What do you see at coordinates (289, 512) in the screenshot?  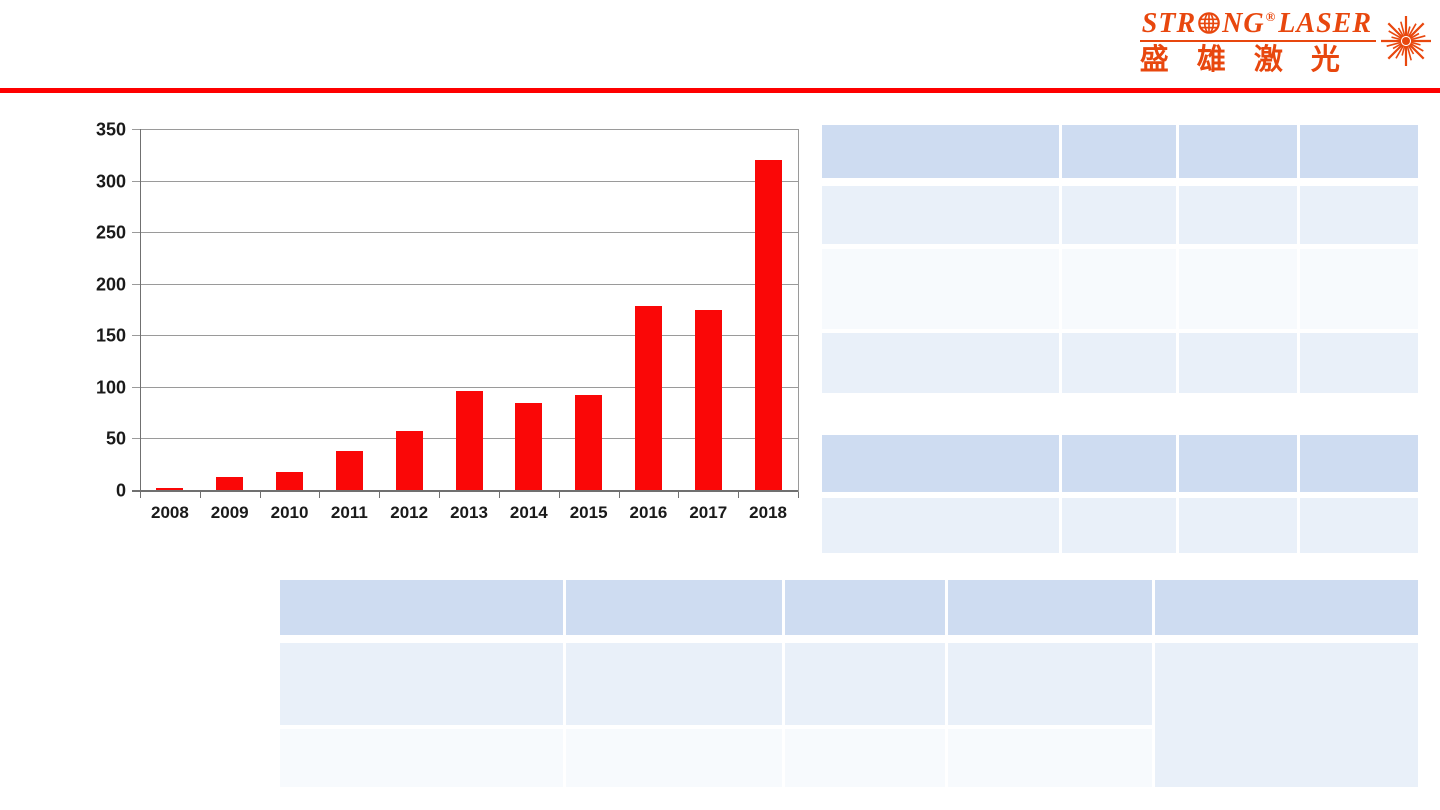 I see `x-label-2010: 2010` at bounding box center [289, 512].